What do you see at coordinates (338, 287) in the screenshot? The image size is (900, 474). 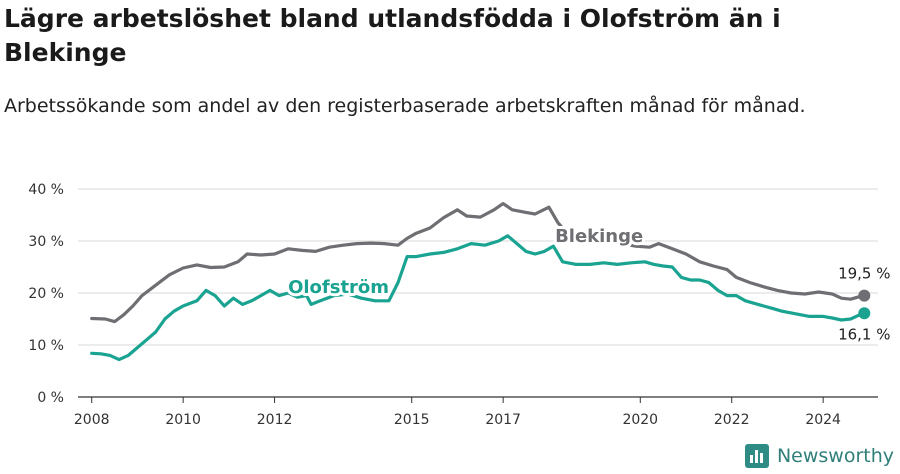 I see `series-name-label: Olofström` at bounding box center [338, 287].